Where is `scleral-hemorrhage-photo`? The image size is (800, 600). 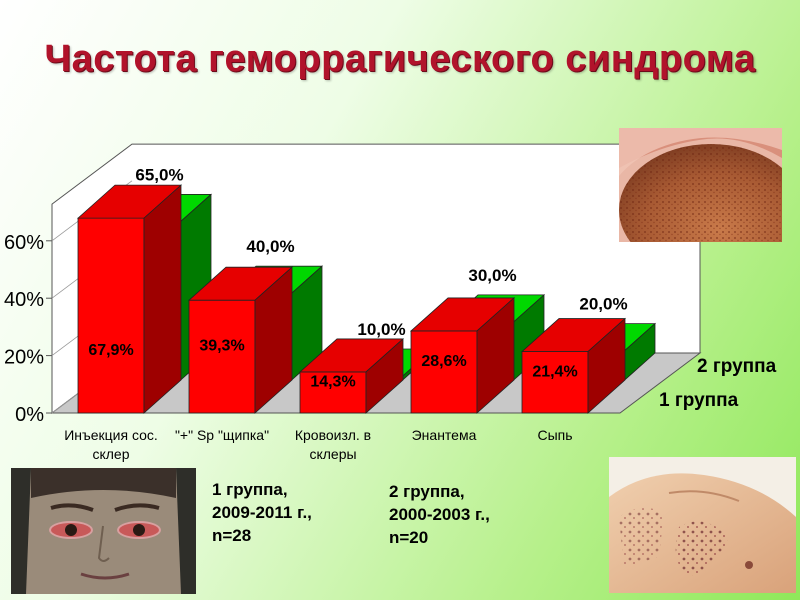 scleral-hemorrhage-photo is located at coordinates (103, 531).